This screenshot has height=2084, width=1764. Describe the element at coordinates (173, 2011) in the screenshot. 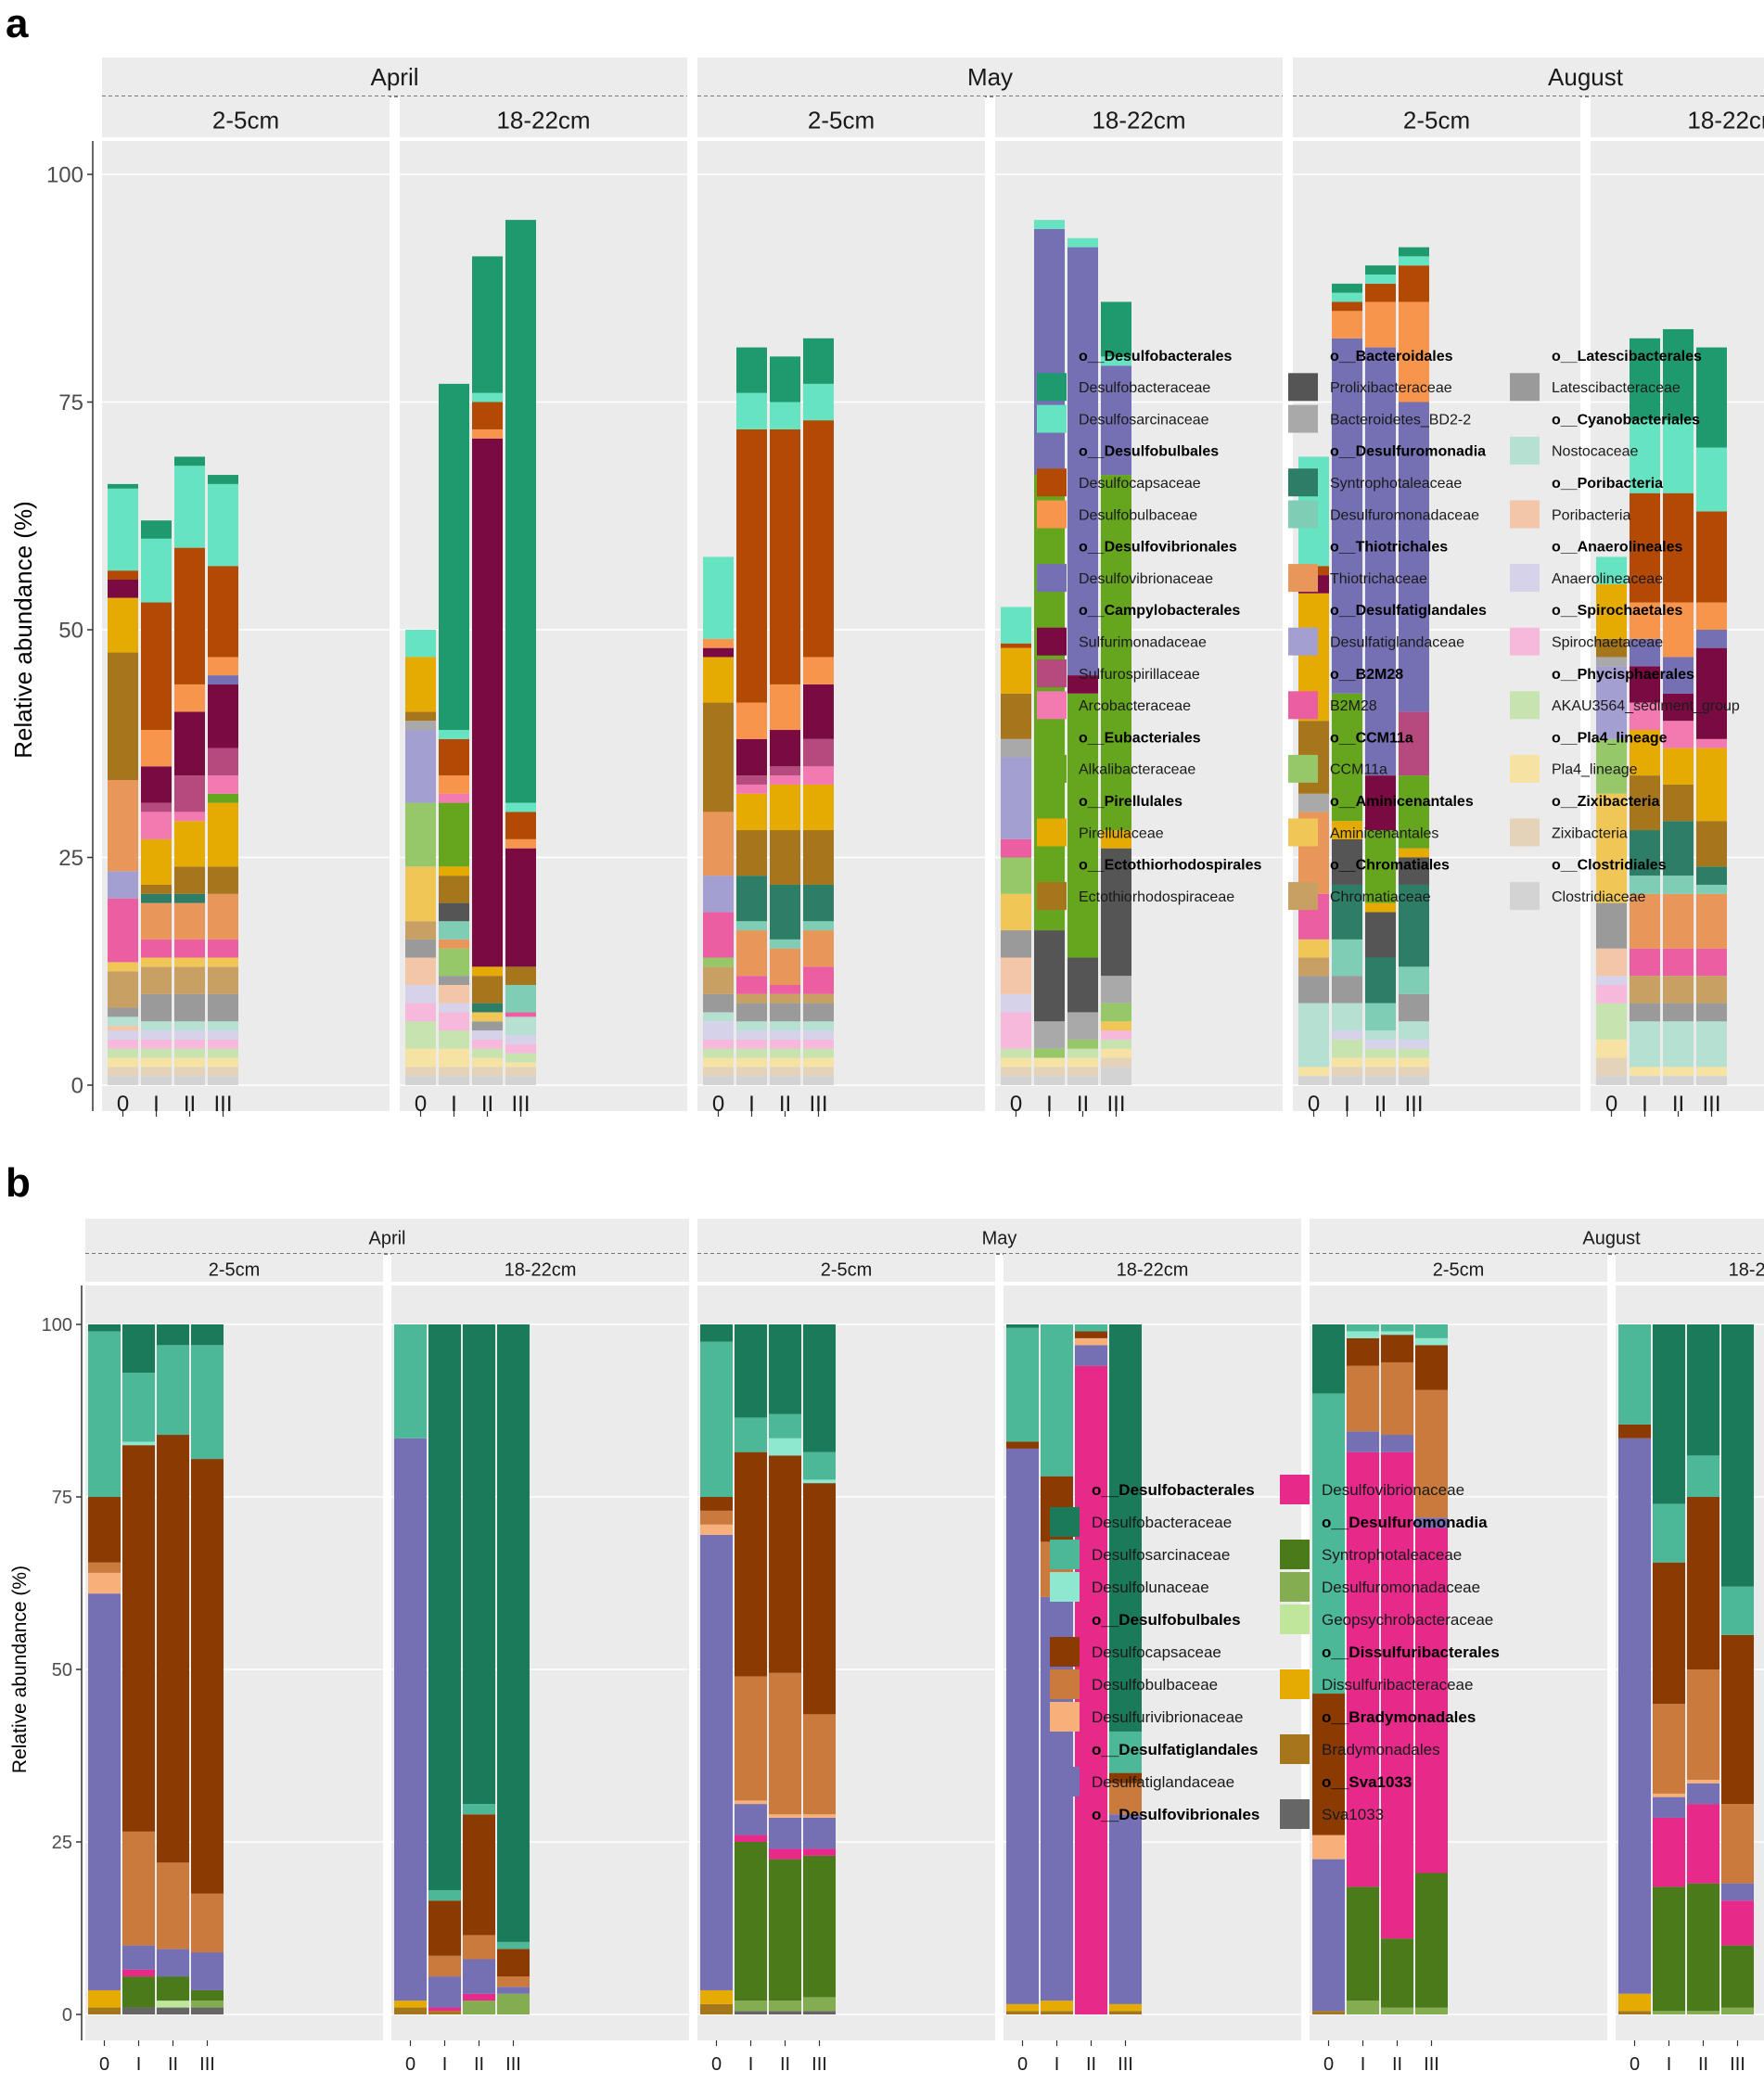

I see `segment-sva1033` at that location.